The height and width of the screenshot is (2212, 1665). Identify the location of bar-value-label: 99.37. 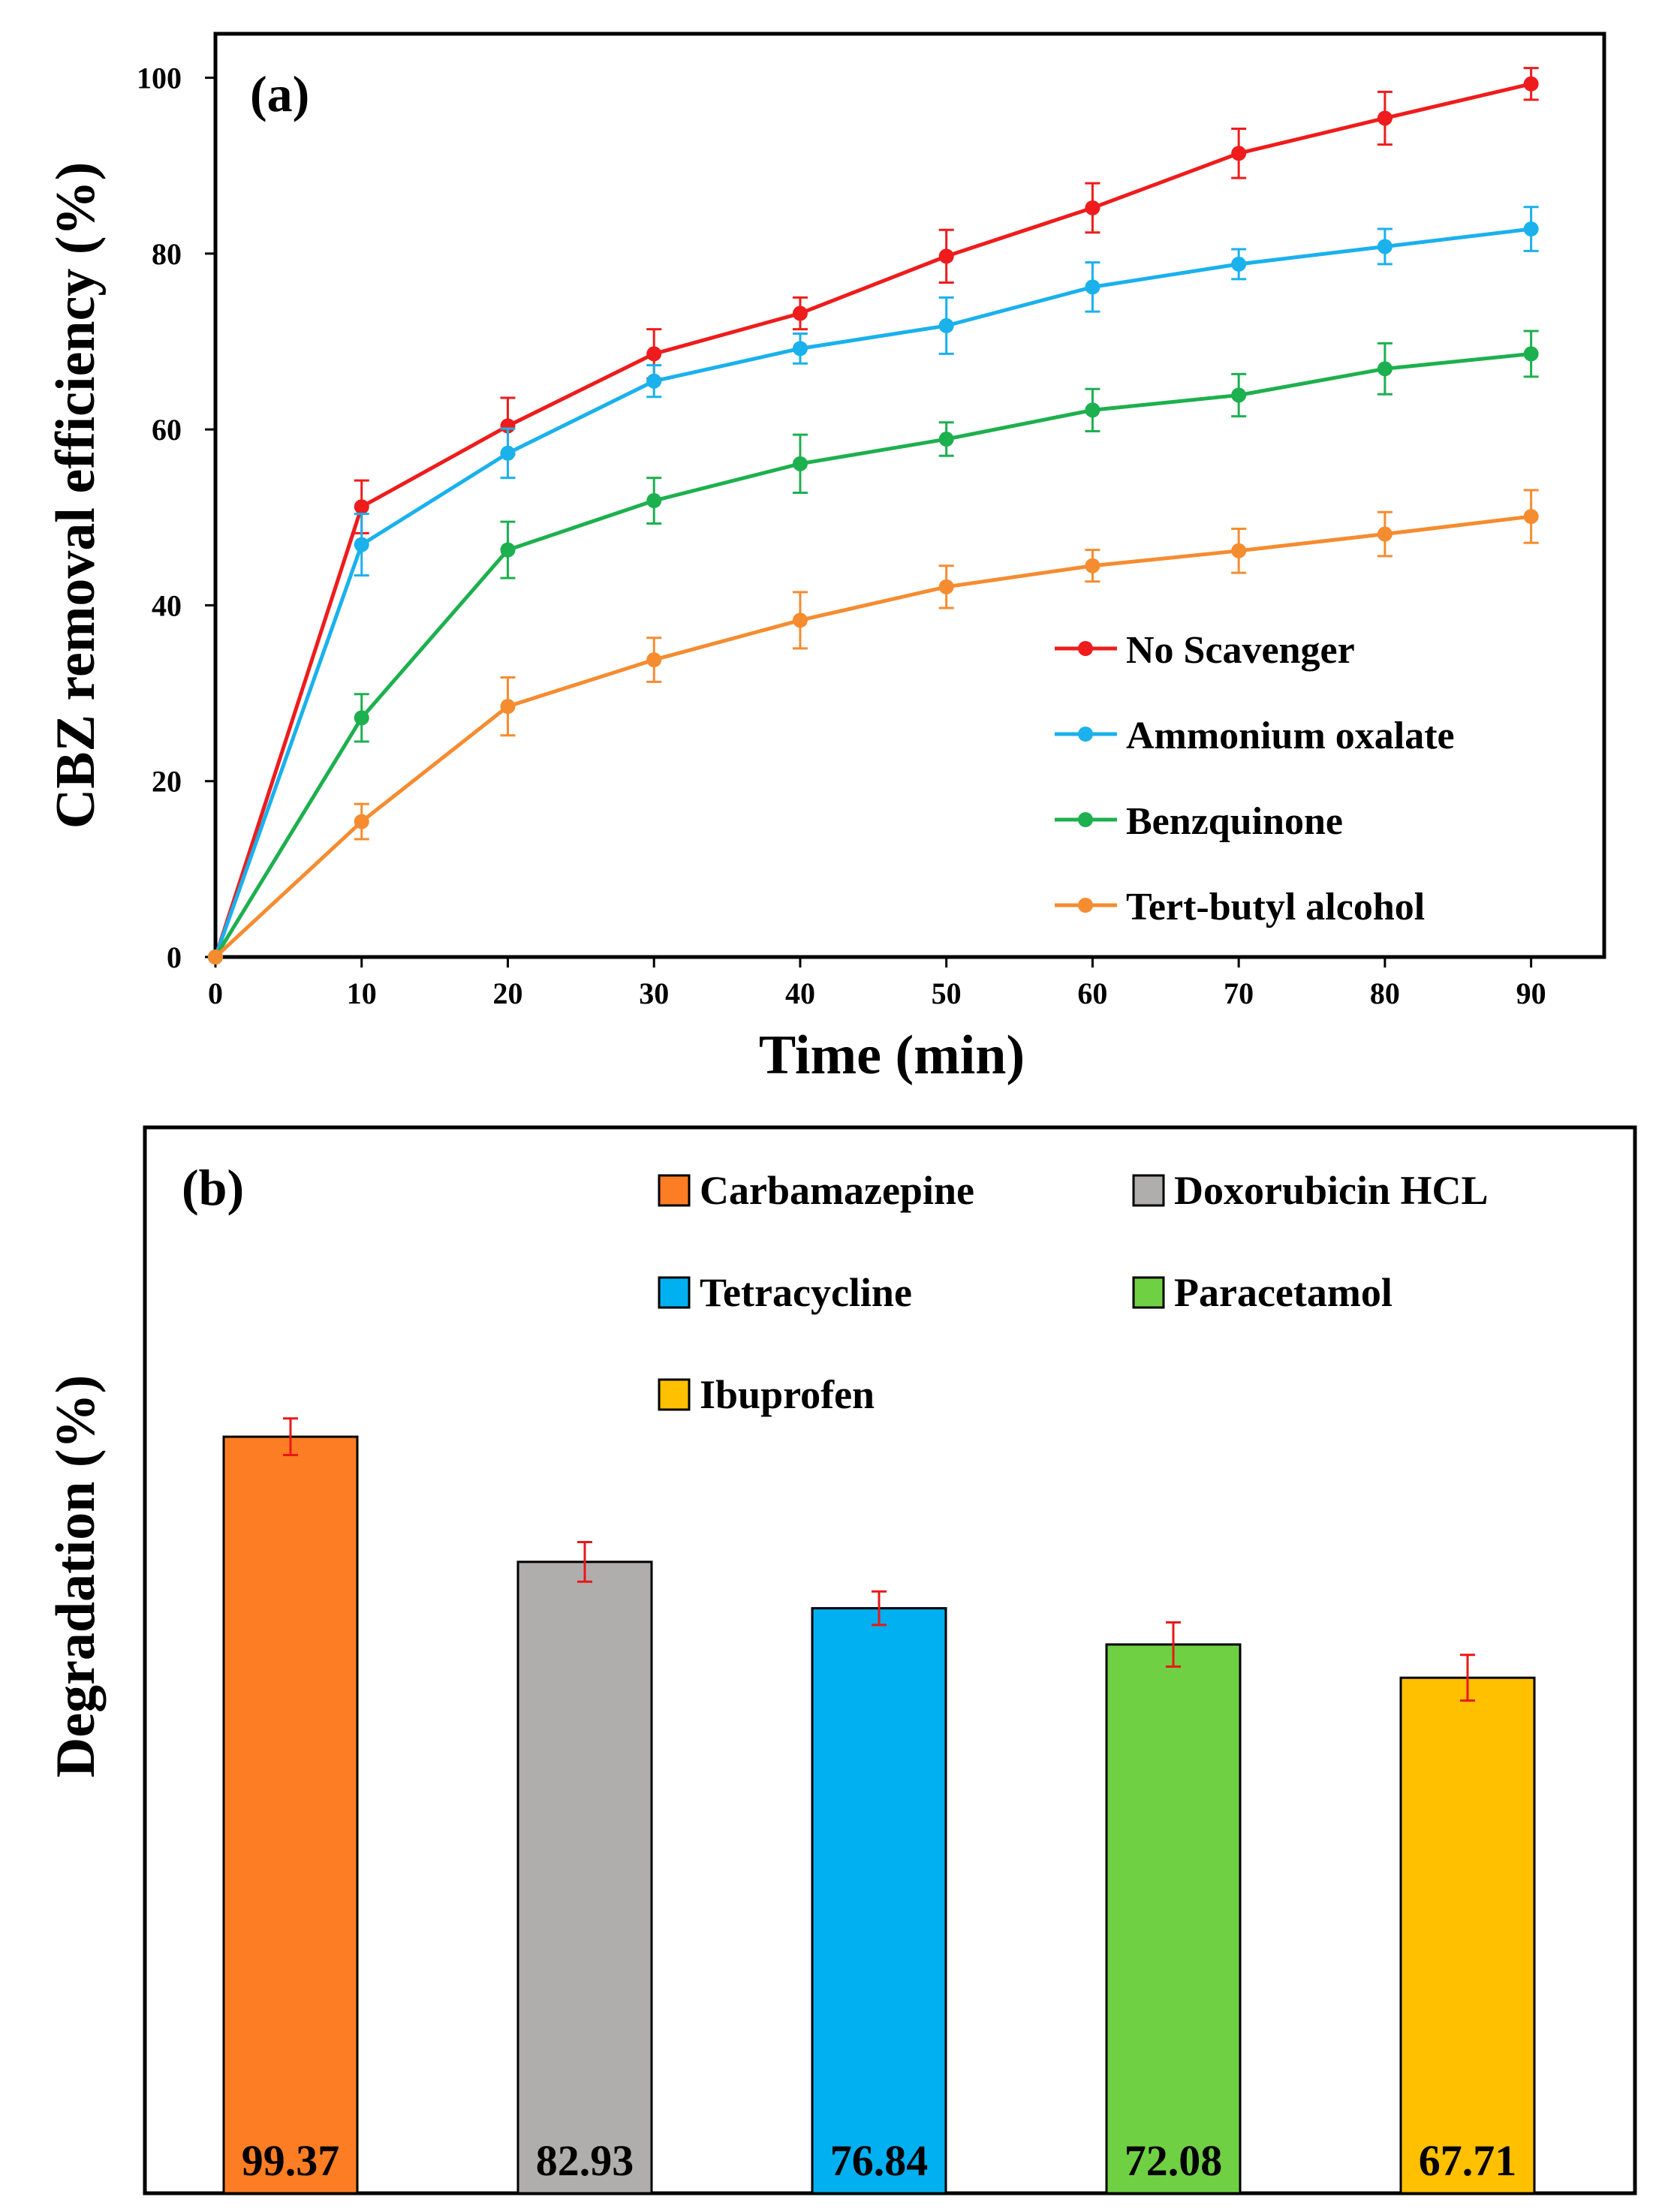
(291, 2160).